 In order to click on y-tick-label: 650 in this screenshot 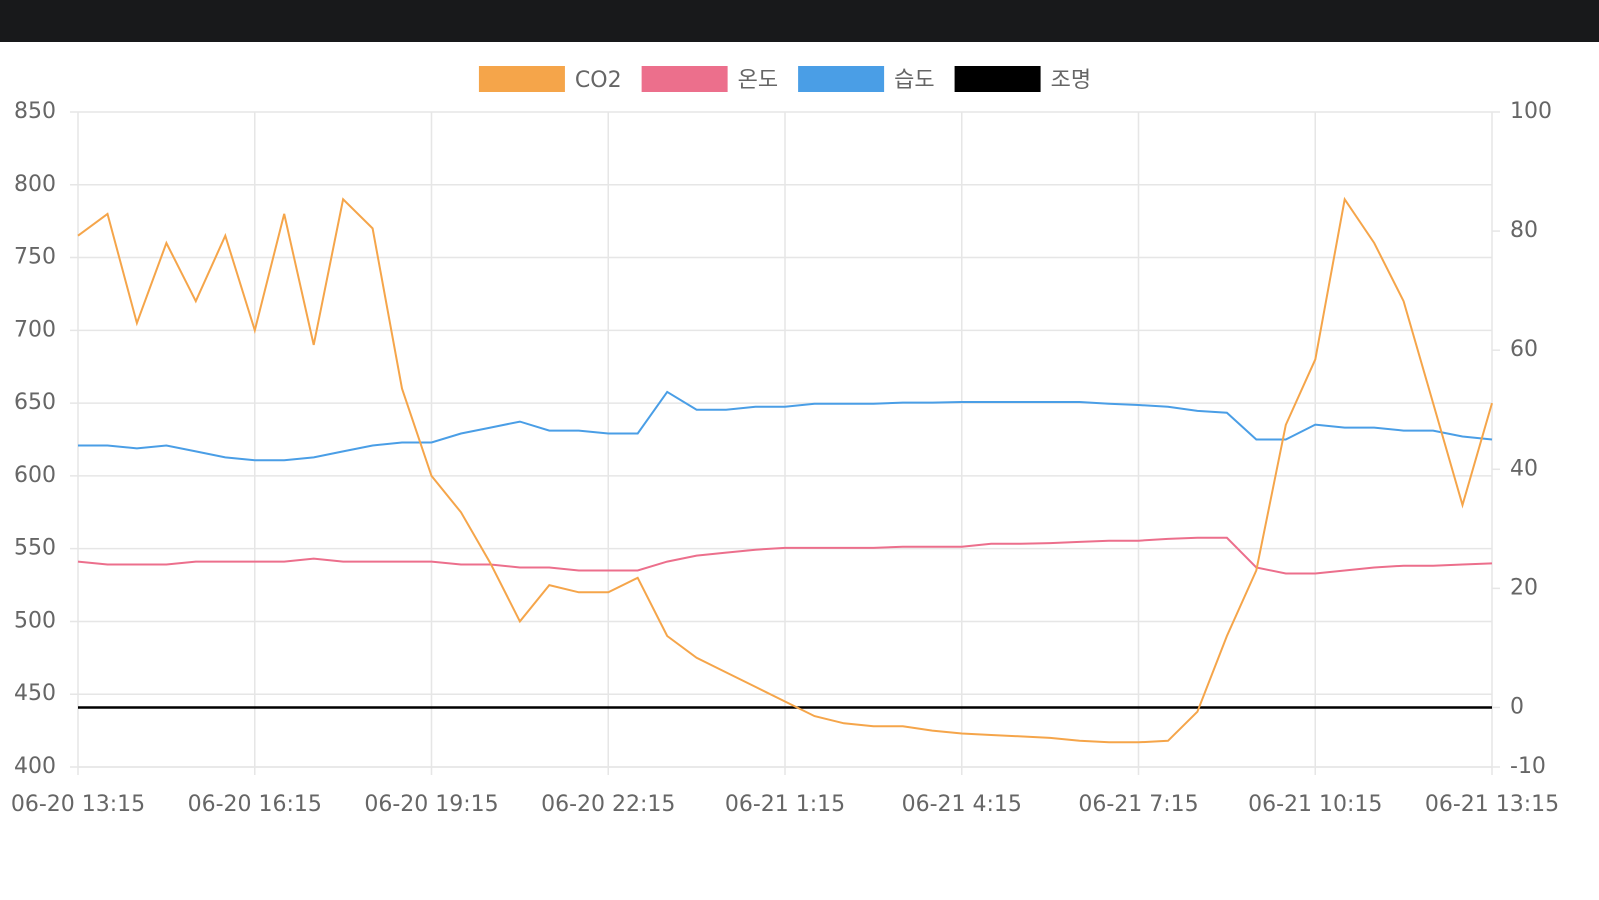, I will do `click(35, 402)`.